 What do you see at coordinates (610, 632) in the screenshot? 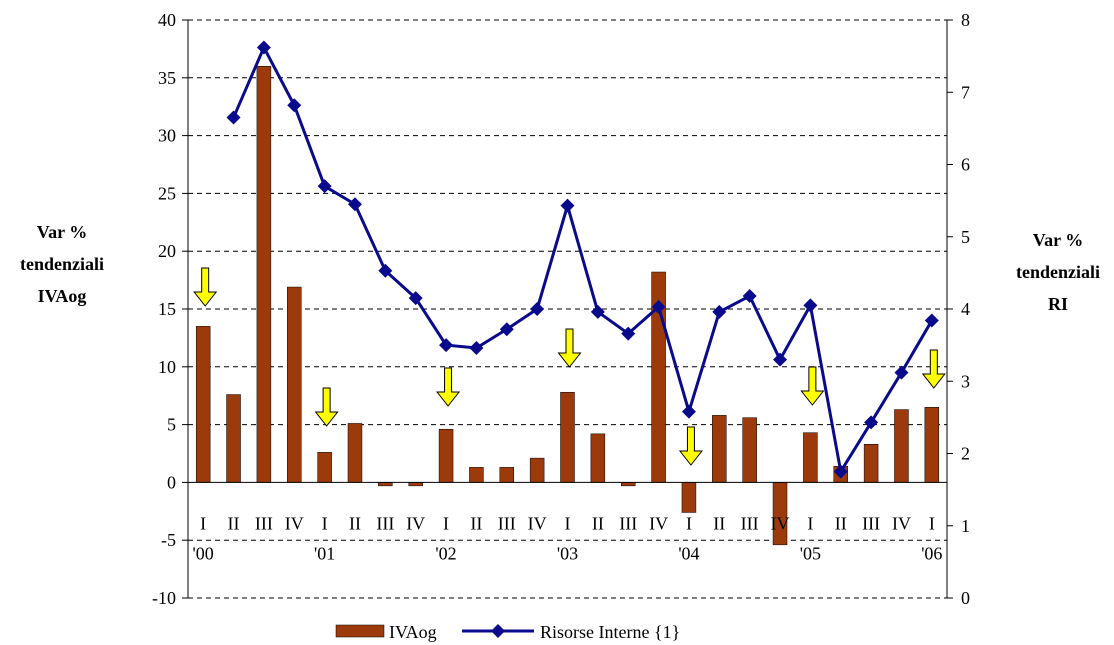
I see `legend-label-risorse-interne: Risorse Interne {1}` at bounding box center [610, 632].